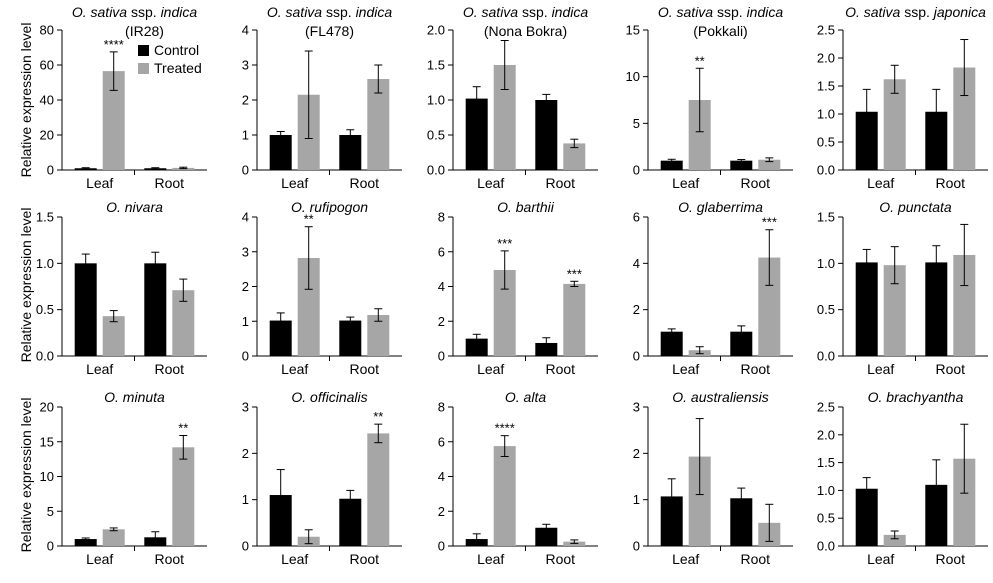 The height and width of the screenshot is (583, 993). Describe the element at coordinates (114, 44) in the screenshot. I see `significance-label: ****` at that location.